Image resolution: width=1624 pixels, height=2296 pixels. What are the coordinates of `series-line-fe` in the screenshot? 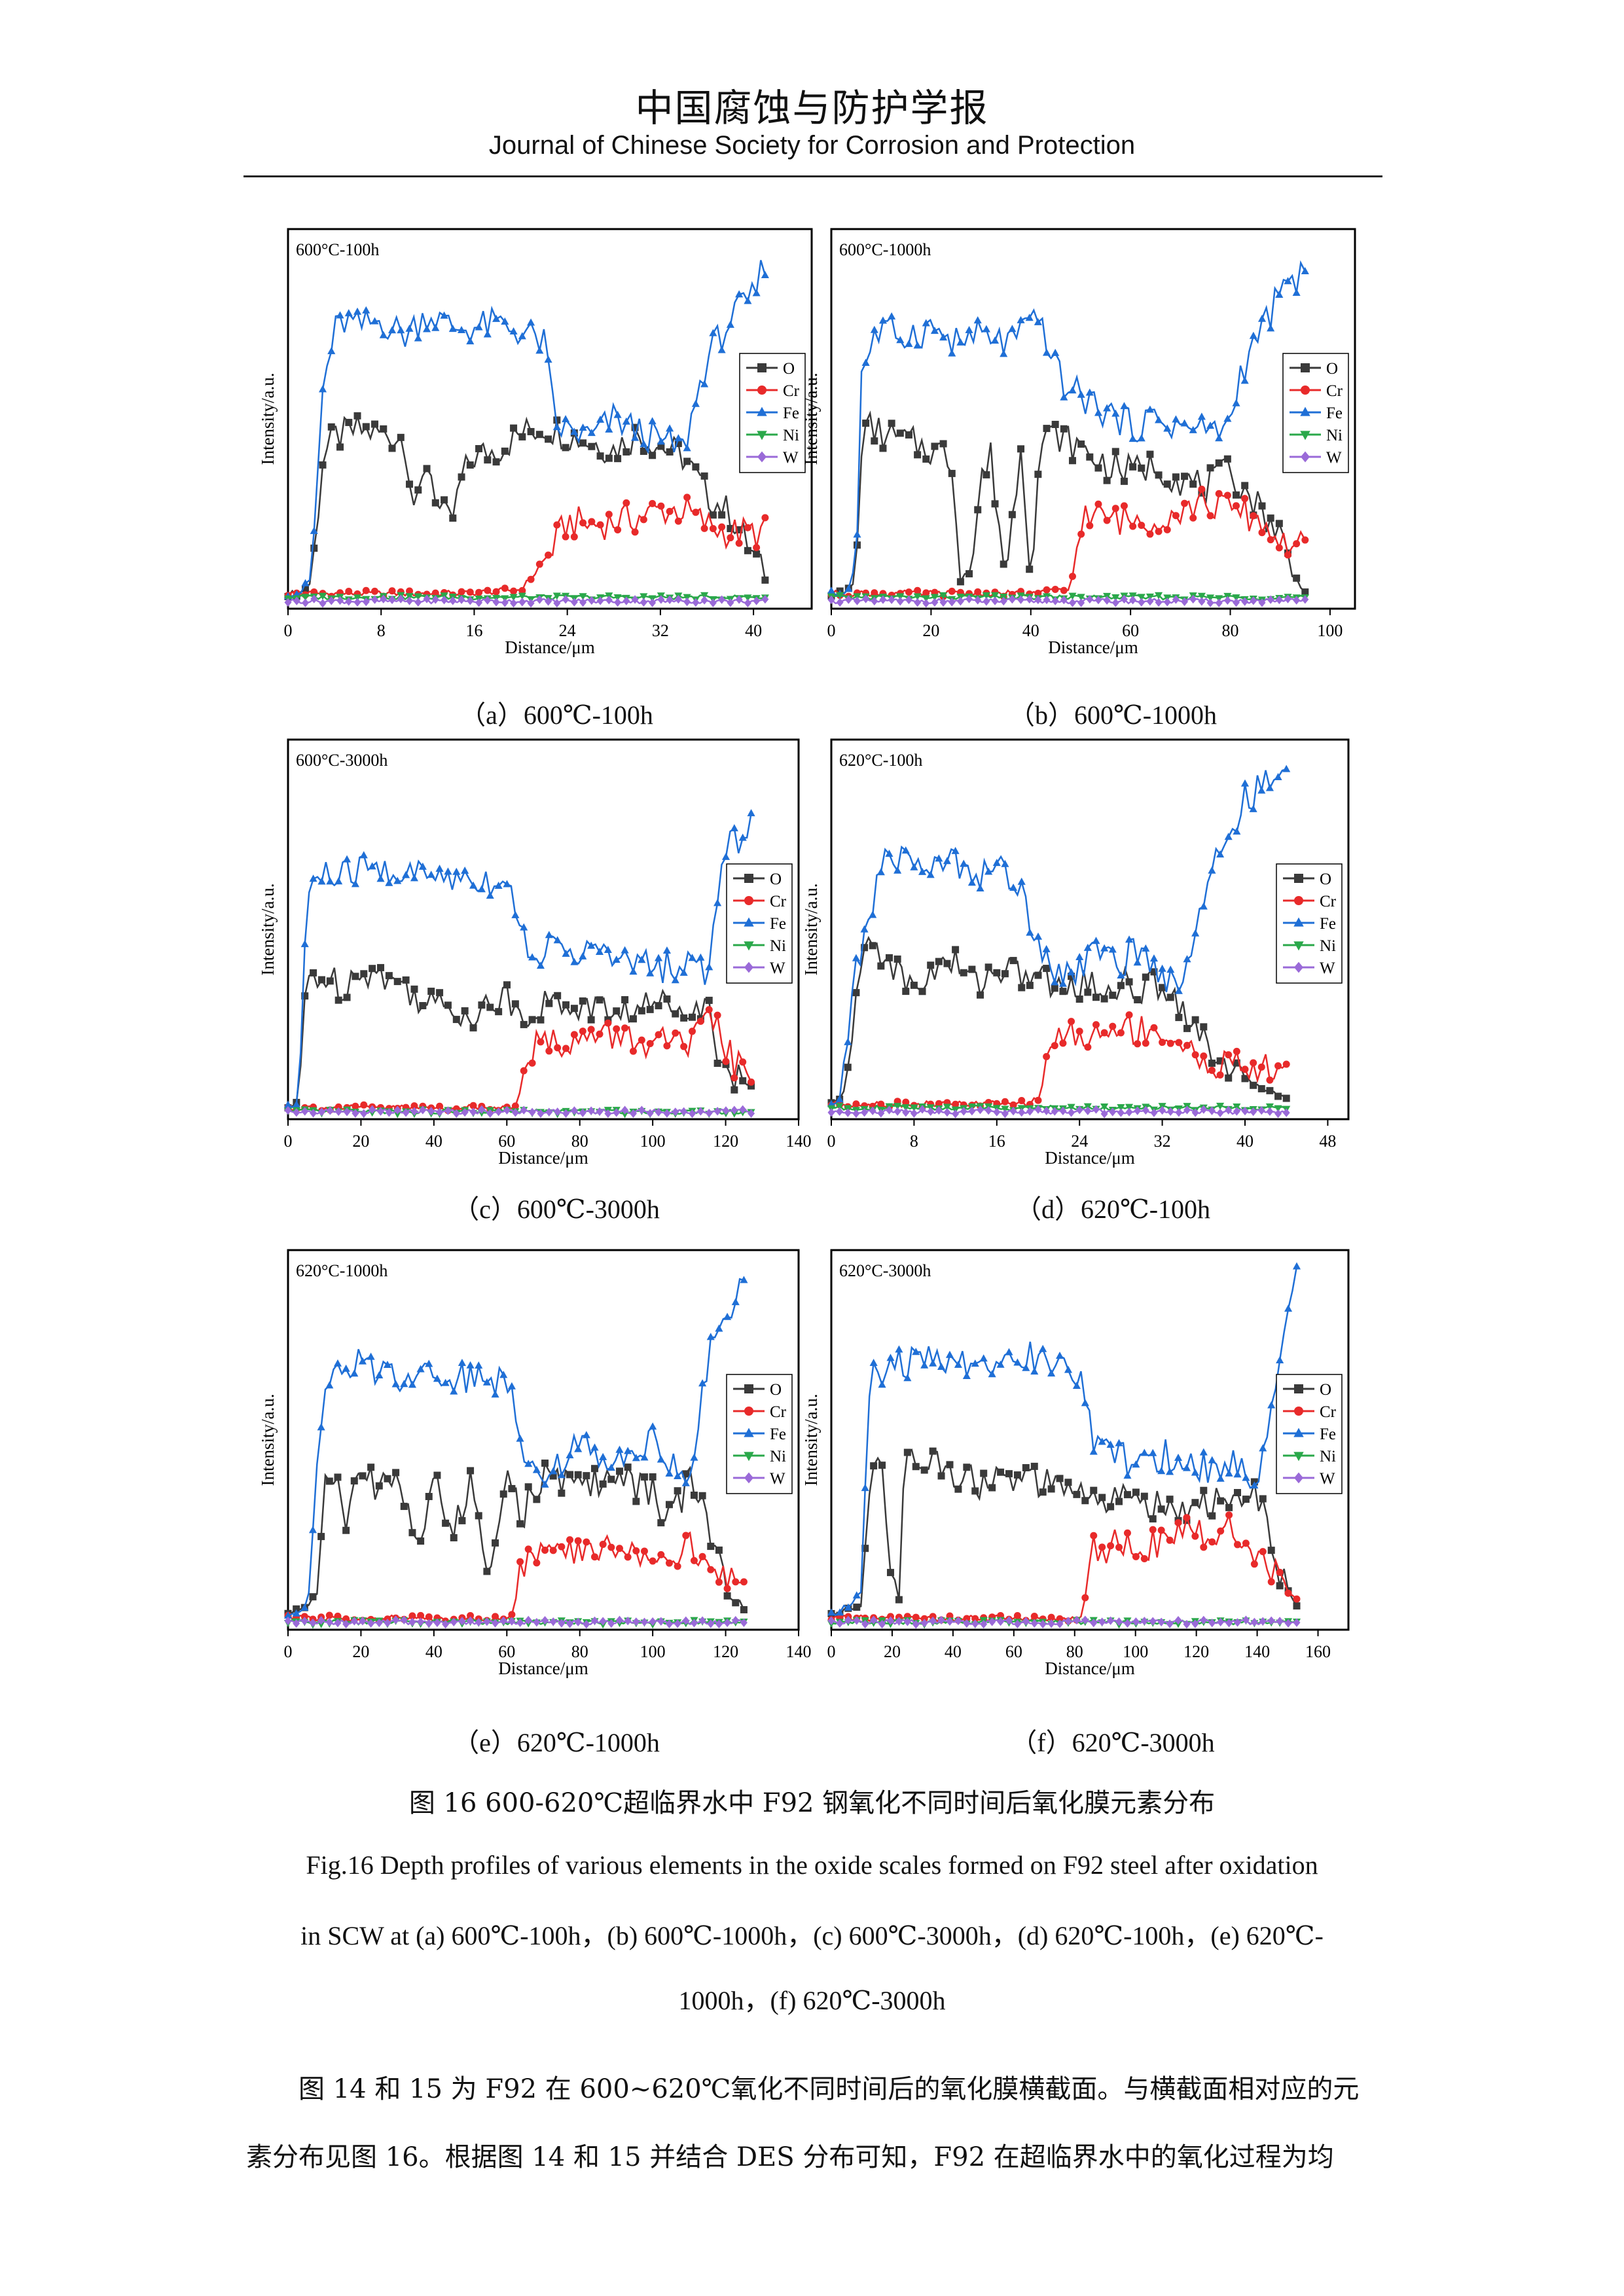 It's located at (527, 429).